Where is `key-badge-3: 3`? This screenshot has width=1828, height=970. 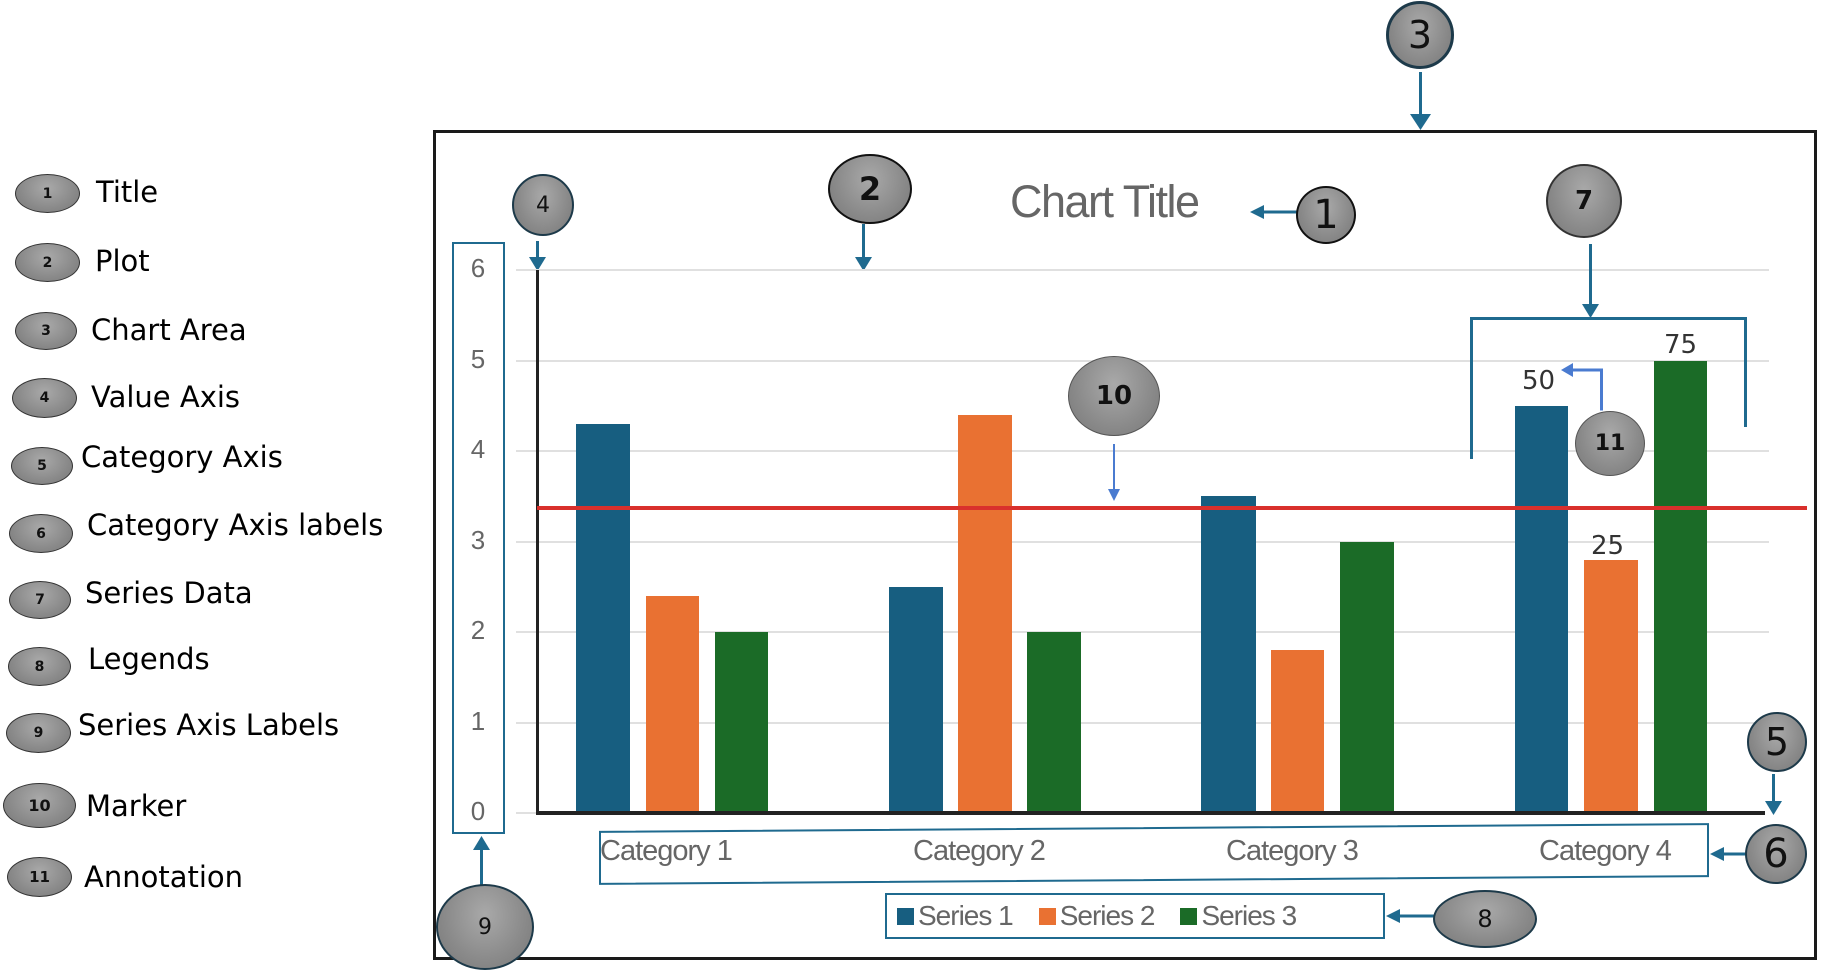
key-badge-3: 3 is located at coordinates (46, 331).